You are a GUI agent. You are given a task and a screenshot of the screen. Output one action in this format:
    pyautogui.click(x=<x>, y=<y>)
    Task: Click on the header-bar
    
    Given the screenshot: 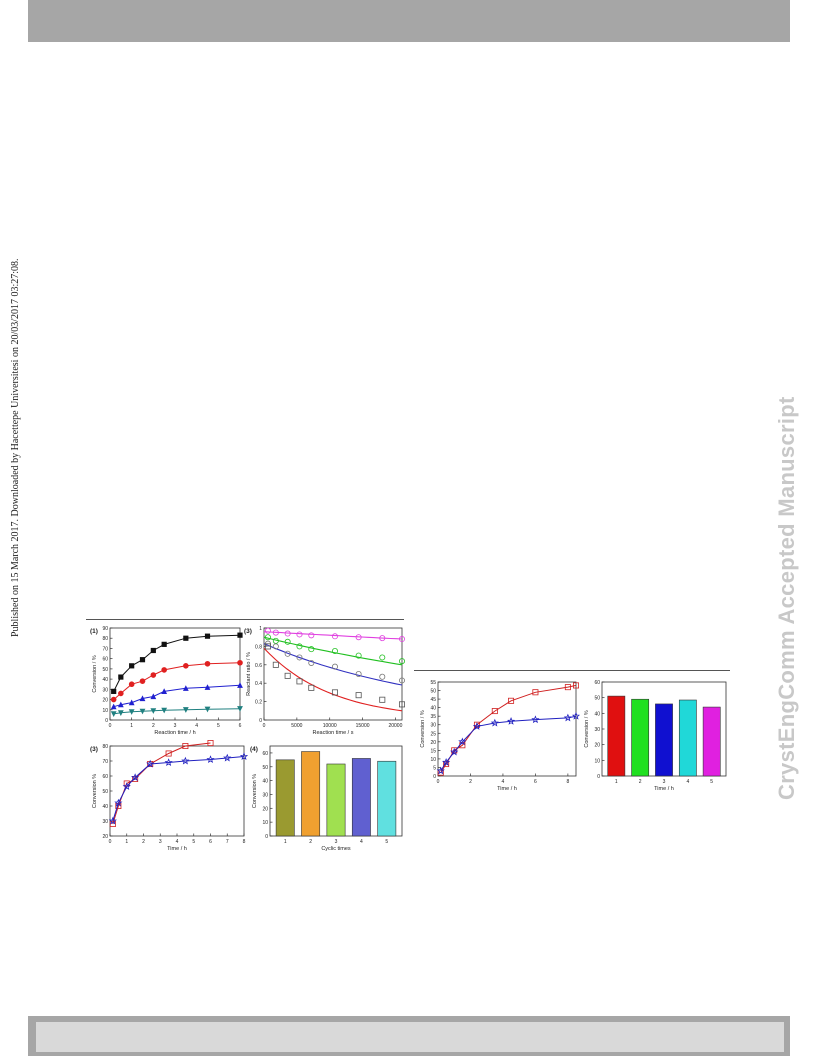 What is the action you would take?
    pyautogui.click(x=409, y=21)
    